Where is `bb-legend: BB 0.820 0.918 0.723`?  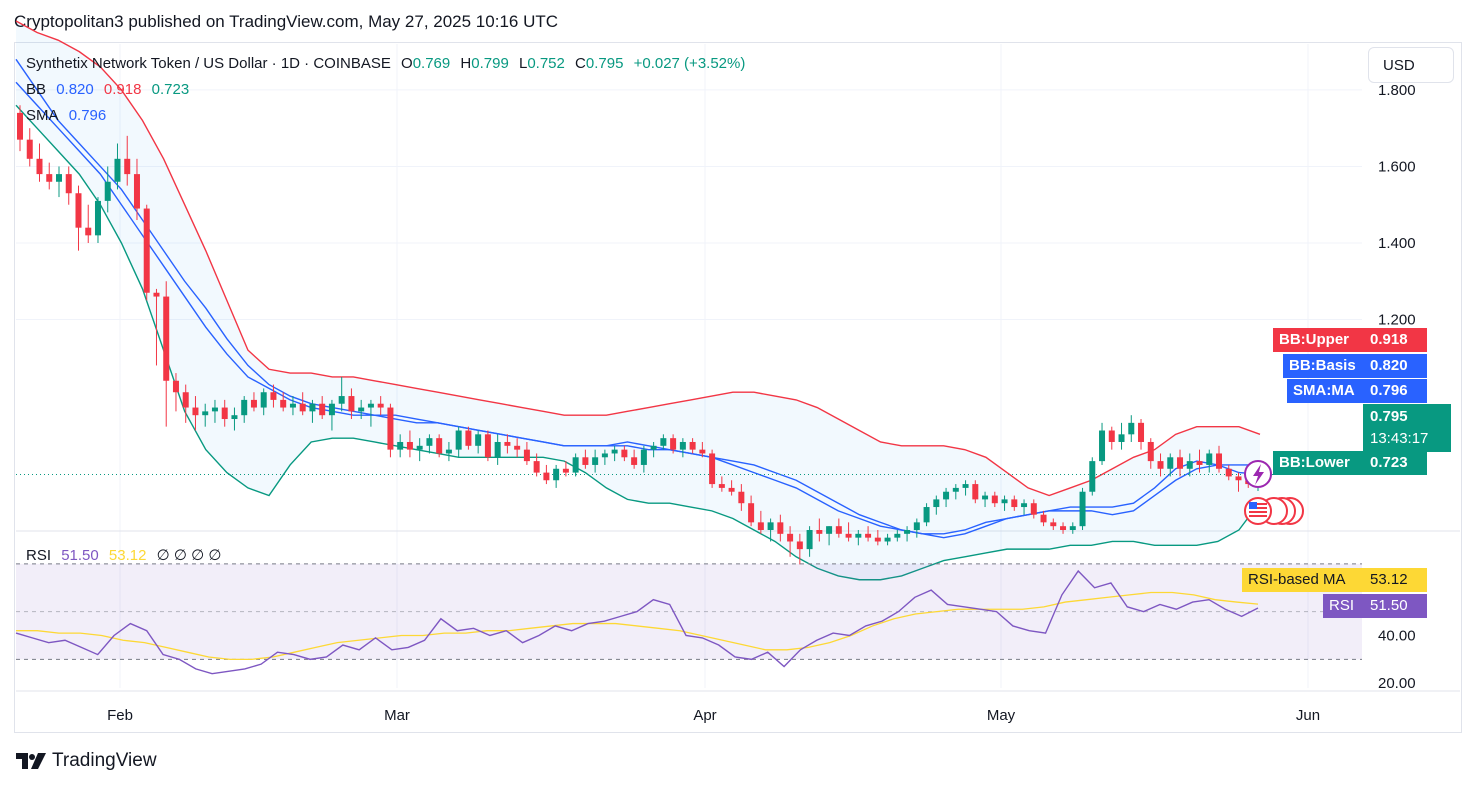
bb-legend: BB 0.820 0.918 0.723 is located at coordinates (110, 89).